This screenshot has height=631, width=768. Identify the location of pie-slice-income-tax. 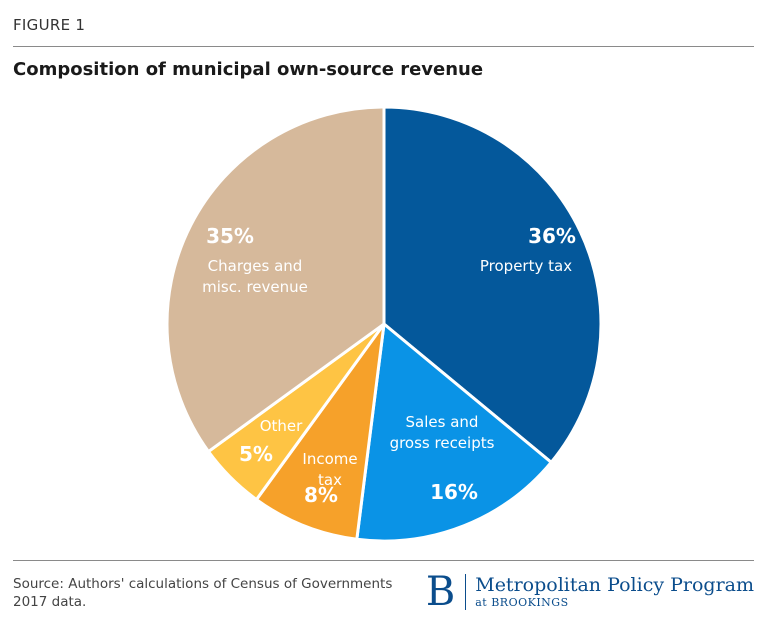
(320, 431).